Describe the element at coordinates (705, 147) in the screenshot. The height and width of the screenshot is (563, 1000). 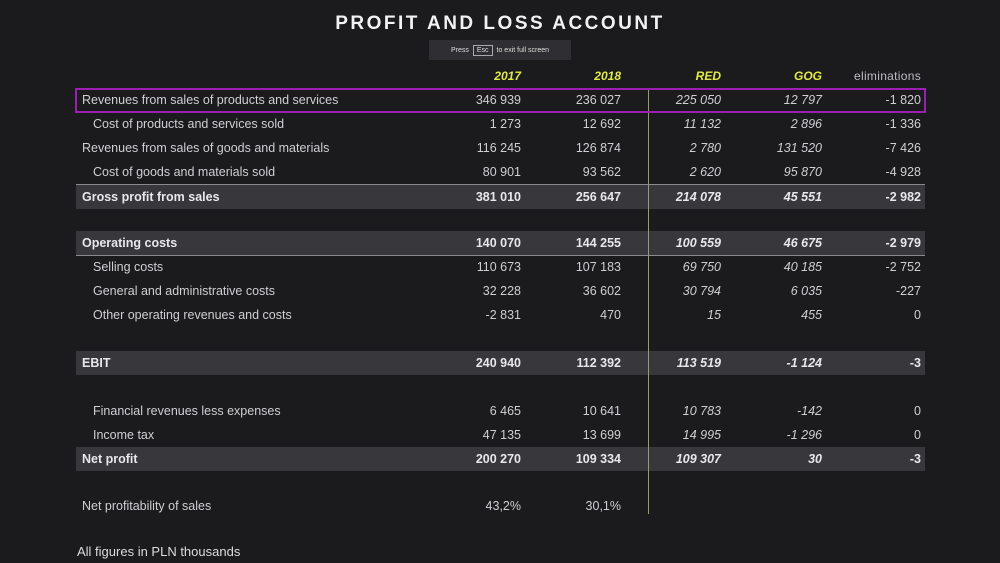
I see `cell-red: 2 780` at that location.